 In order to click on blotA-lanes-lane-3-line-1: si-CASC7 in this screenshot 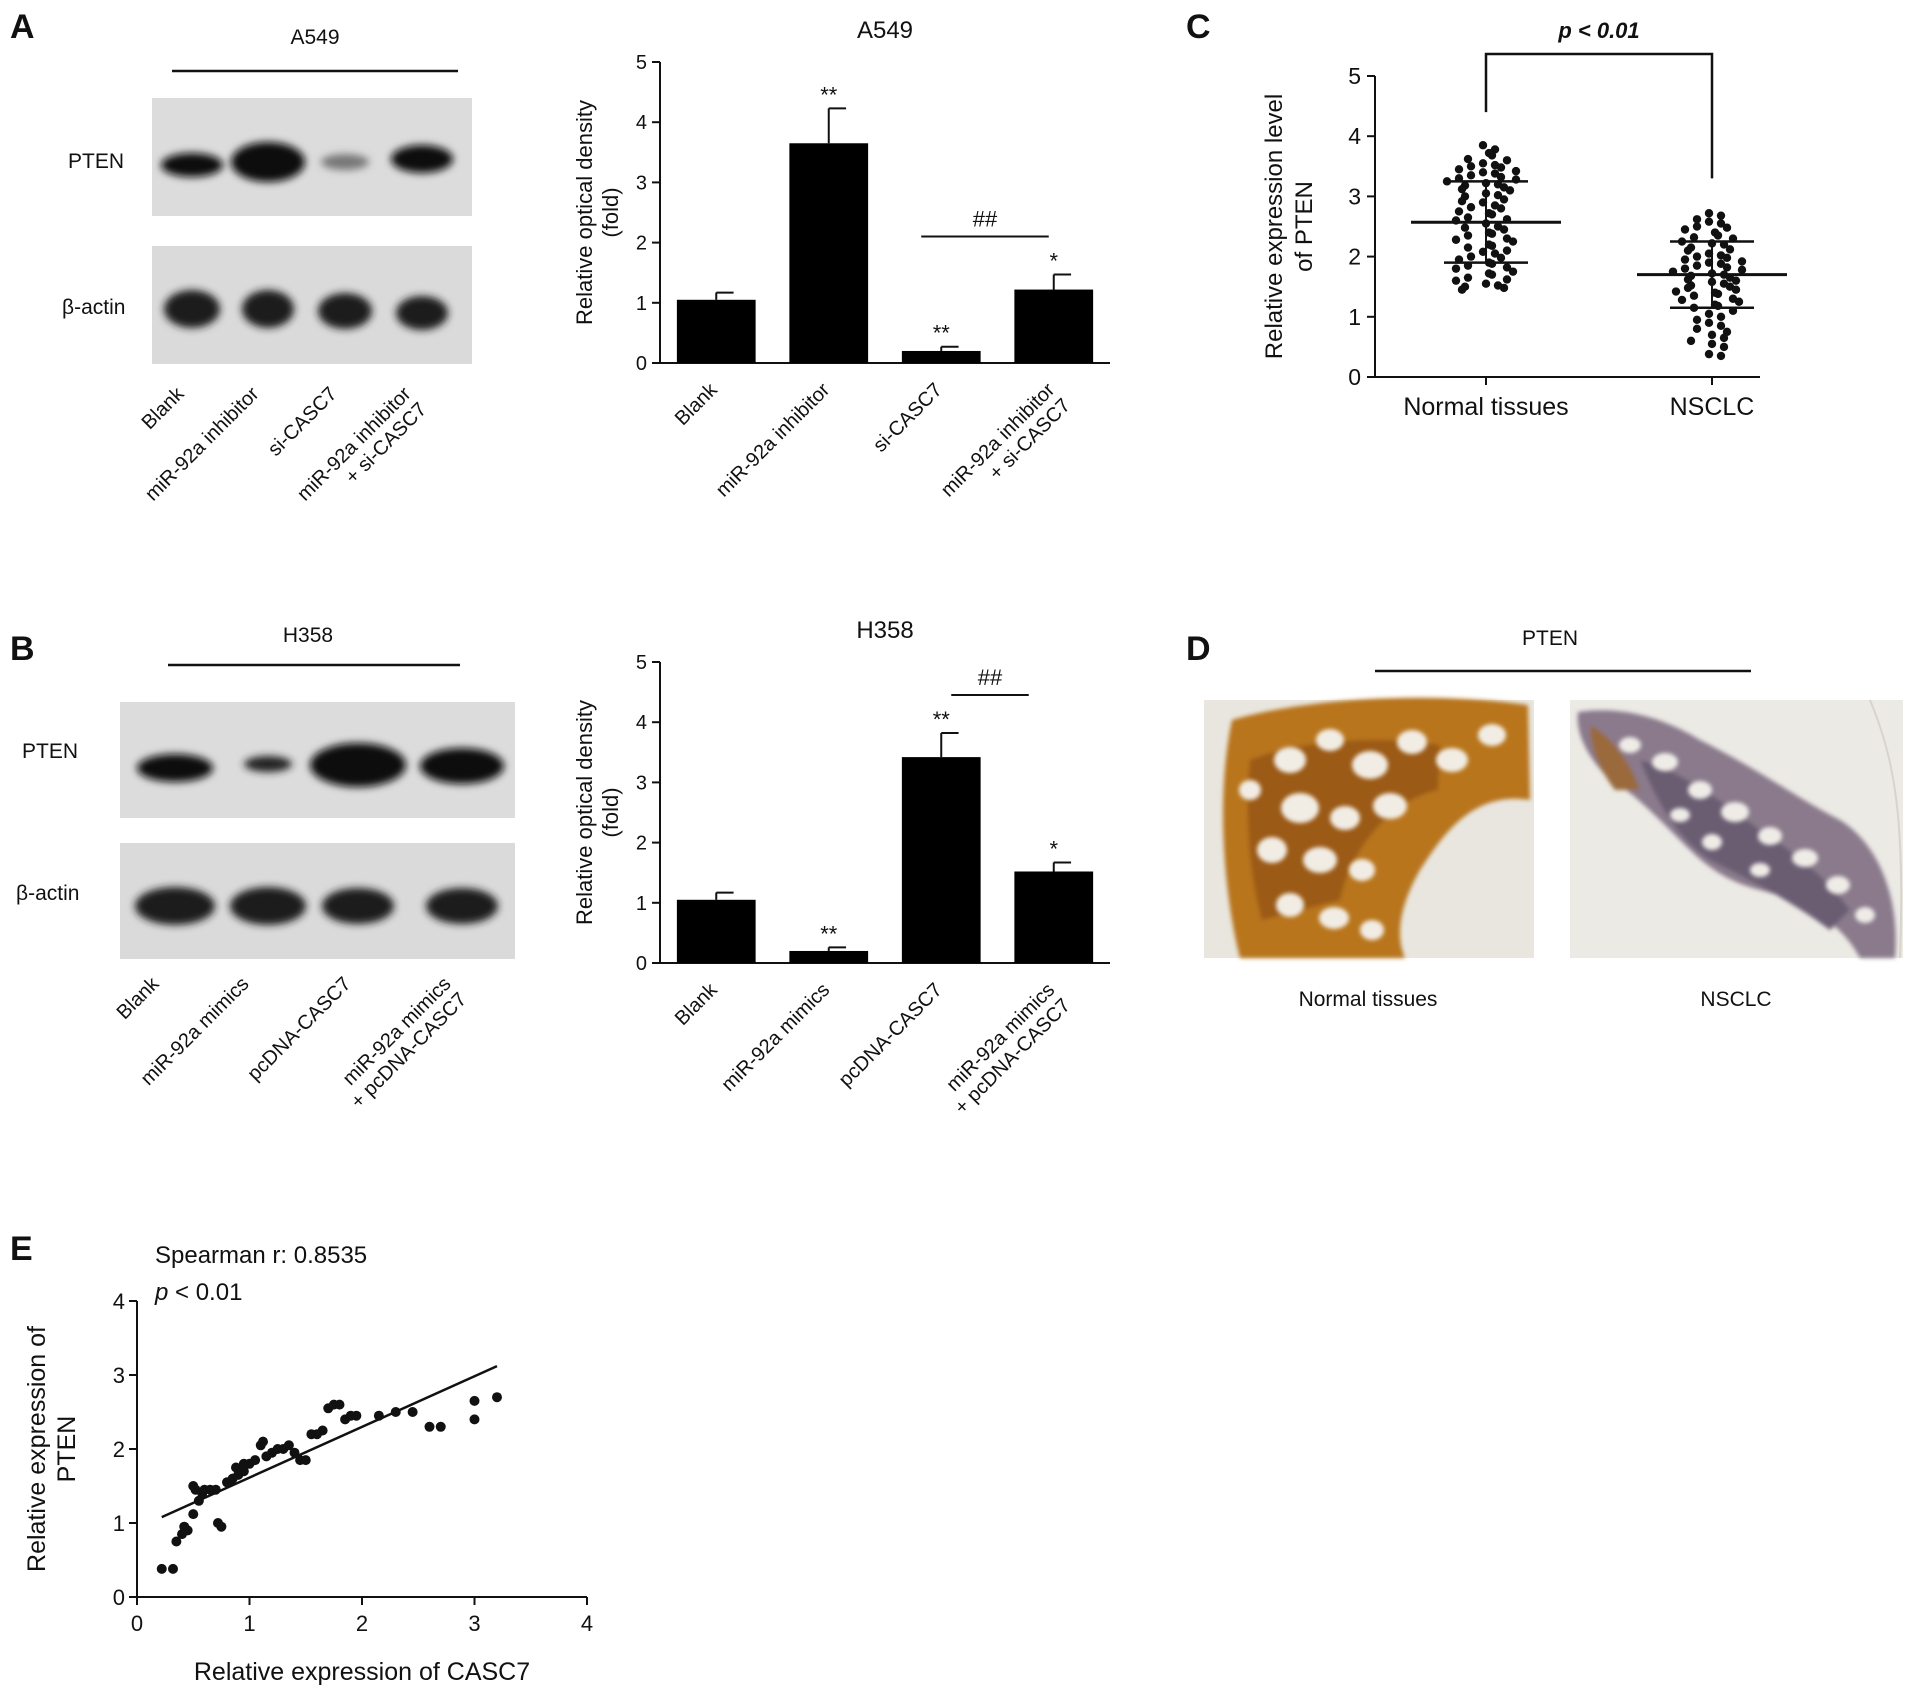, I will do `click(303, 422)`.